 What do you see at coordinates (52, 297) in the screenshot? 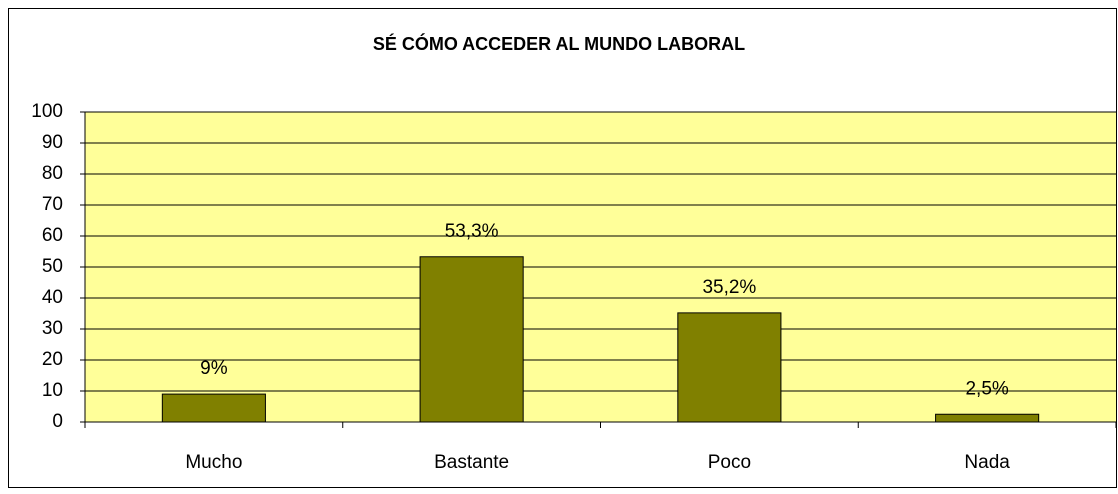
I see `y-tick-label: 40` at bounding box center [52, 297].